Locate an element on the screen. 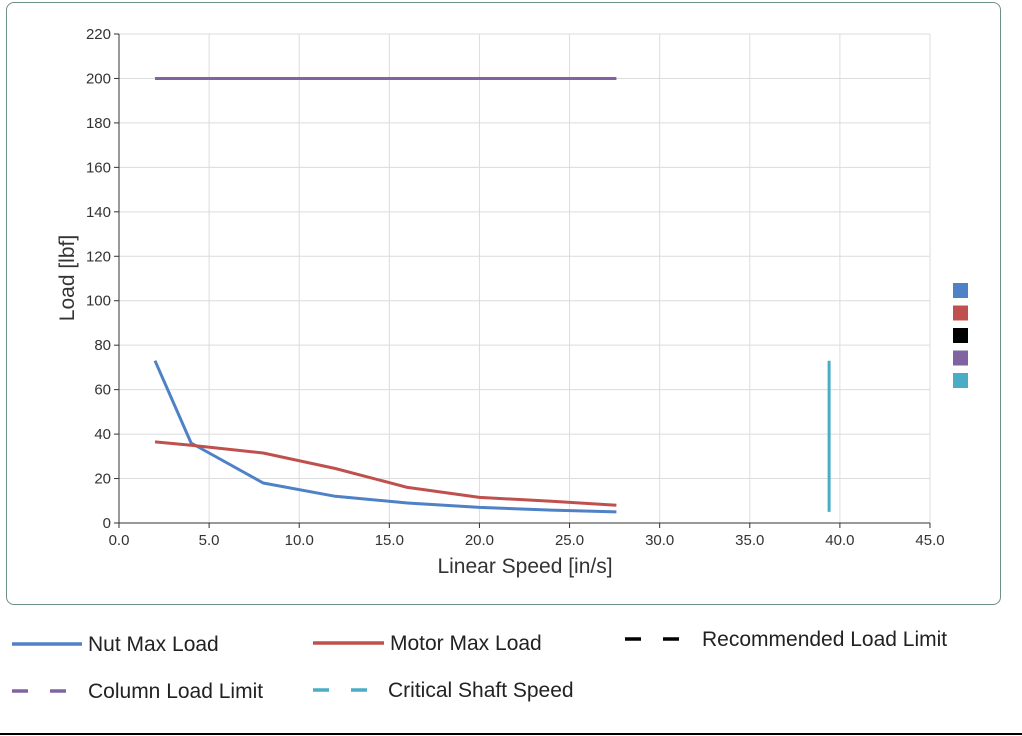 The height and width of the screenshot is (736, 1022). x-tick-label: 20.0 is located at coordinates (479, 540).